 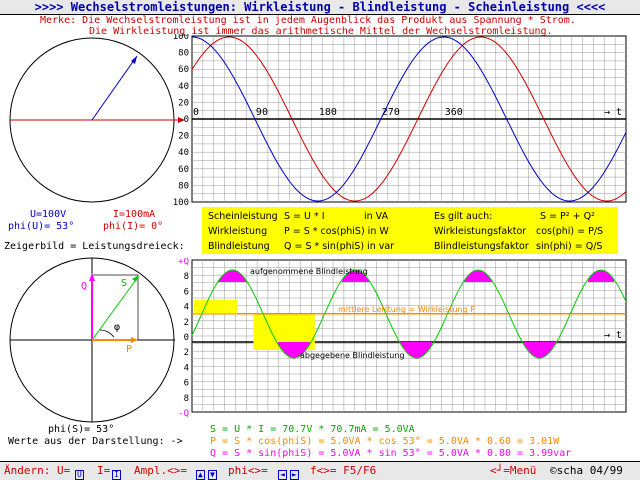 What do you see at coordinates (114, 88) in the screenshot?
I see `voltage-phasor` at bounding box center [114, 88].